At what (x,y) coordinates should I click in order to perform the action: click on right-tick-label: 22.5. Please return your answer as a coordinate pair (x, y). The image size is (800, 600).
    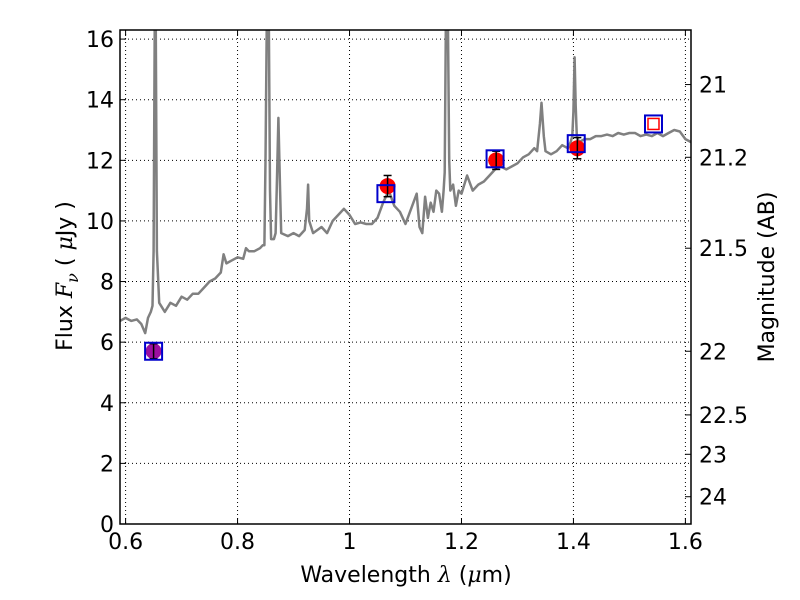
    Looking at the image, I should click on (723, 416).